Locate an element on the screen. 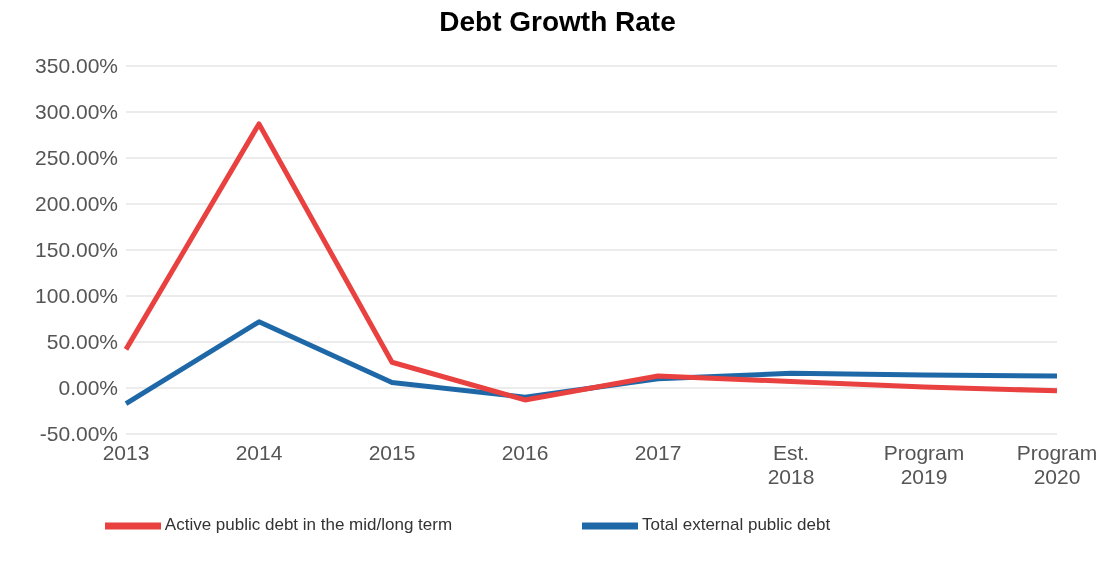 This screenshot has width=1115, height=562. x-tick-label: 2017 is located at coordinates (658, 452).